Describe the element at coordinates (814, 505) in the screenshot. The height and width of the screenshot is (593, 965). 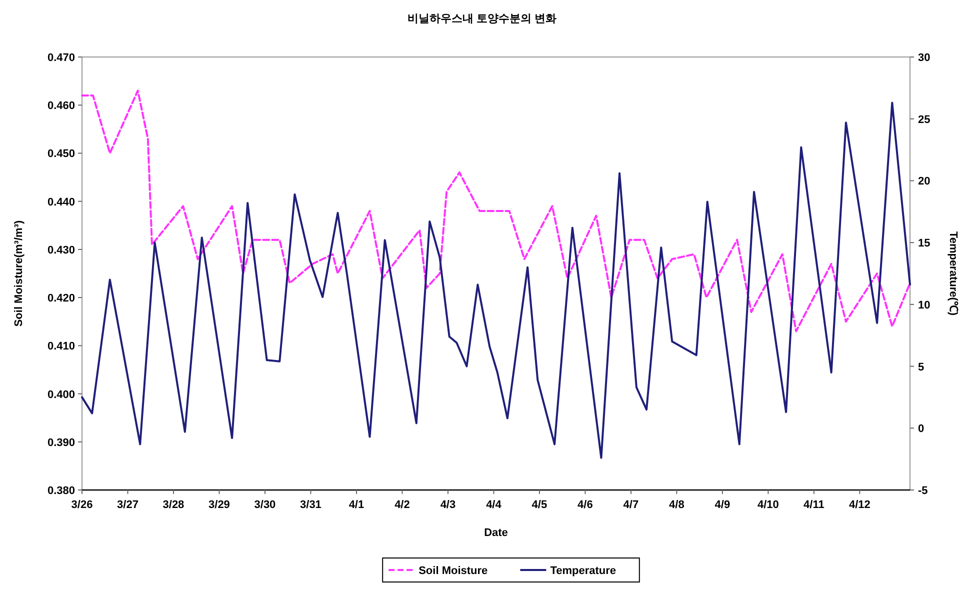
I see `x-tick-label: 4/11` at that location.